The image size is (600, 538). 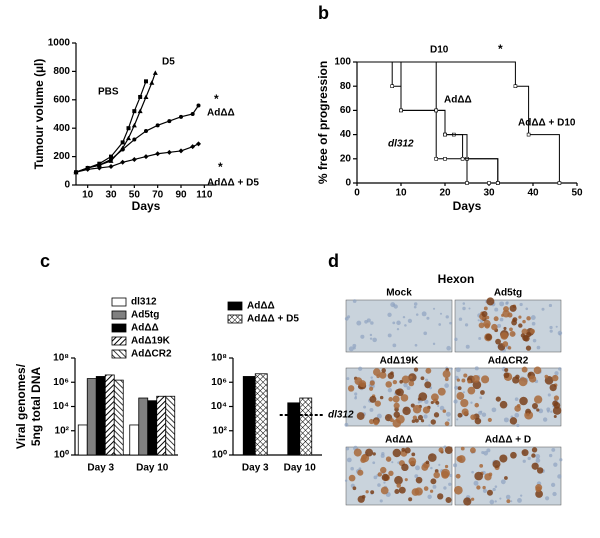 I want to click on images-title: Hexon, so click(x=456, y=279).